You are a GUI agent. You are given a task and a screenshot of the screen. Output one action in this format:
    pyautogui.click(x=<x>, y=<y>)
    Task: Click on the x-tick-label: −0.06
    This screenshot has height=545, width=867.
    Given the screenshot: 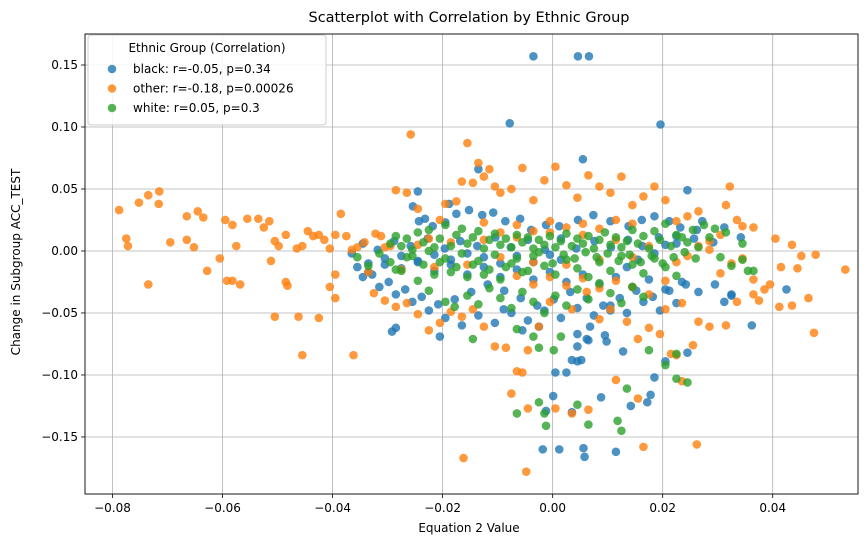 What is the action you would take?
    pyautogui.click(x=222, y=508)
    